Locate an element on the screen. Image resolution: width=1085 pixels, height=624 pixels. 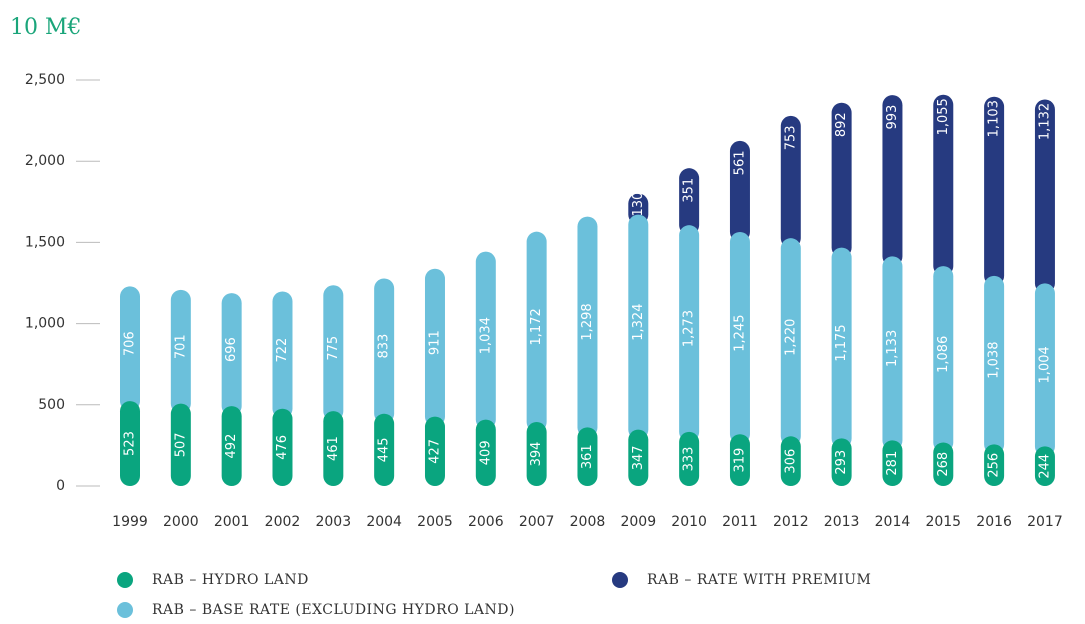
value-label: 281 is located at coordinates (892, 463).